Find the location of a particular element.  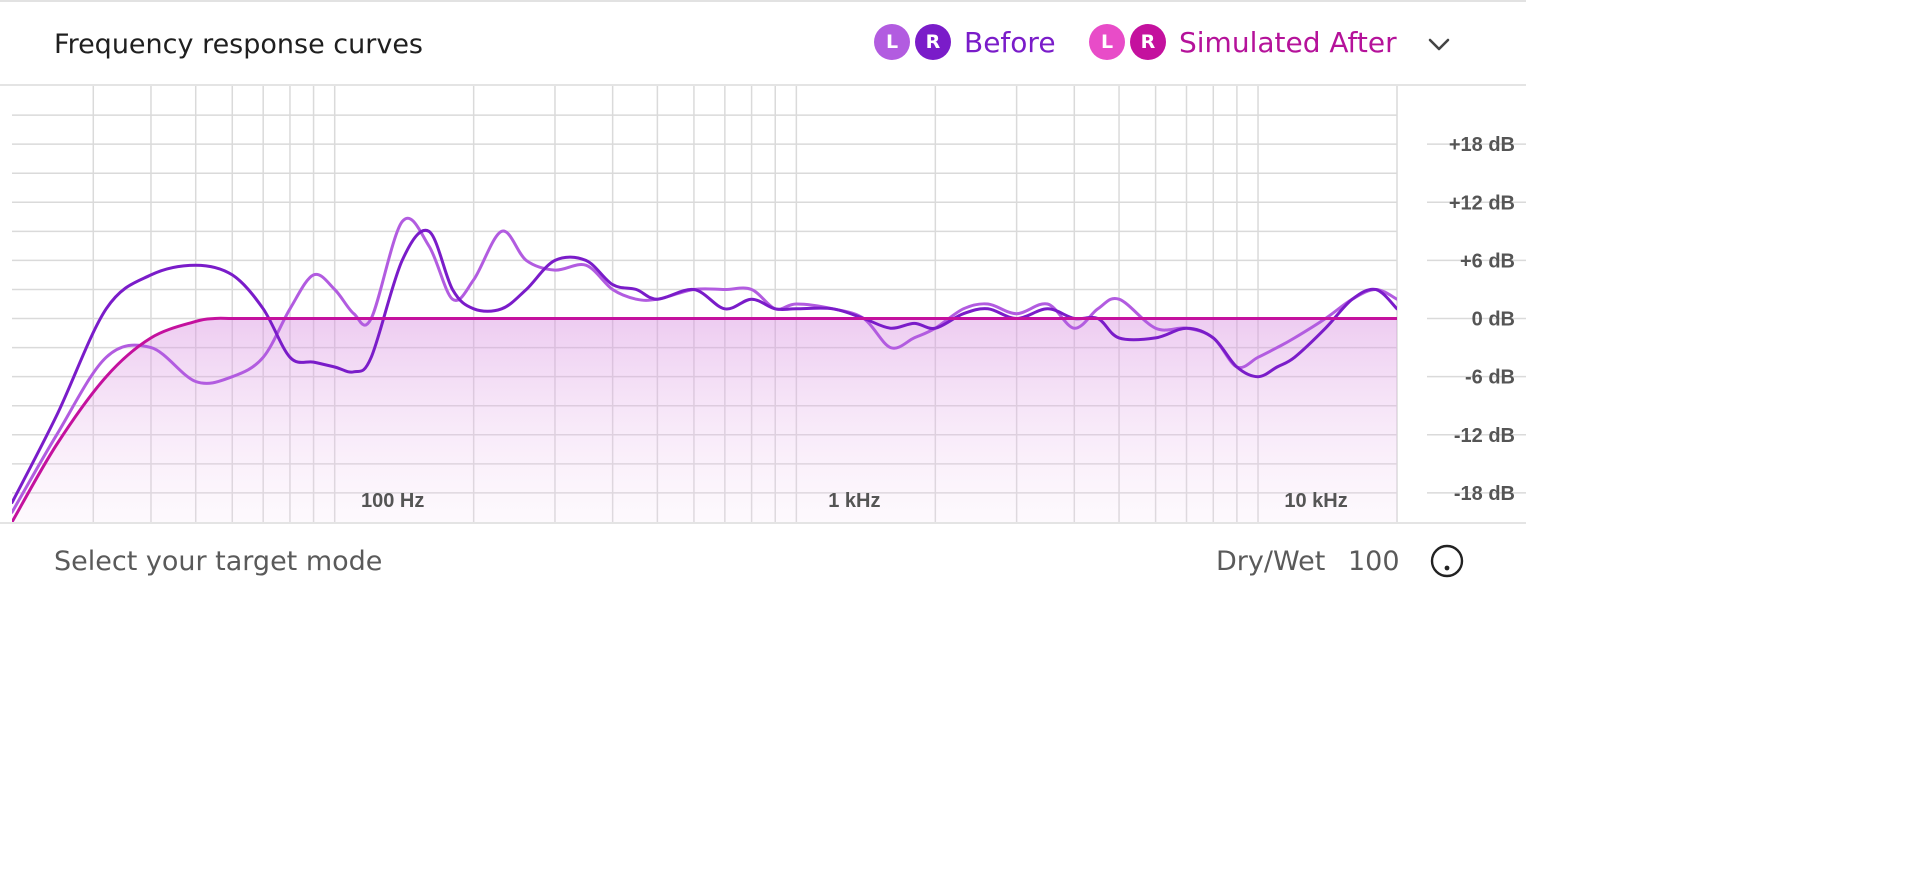

knob-icon is located at coordinates (1447, 561).